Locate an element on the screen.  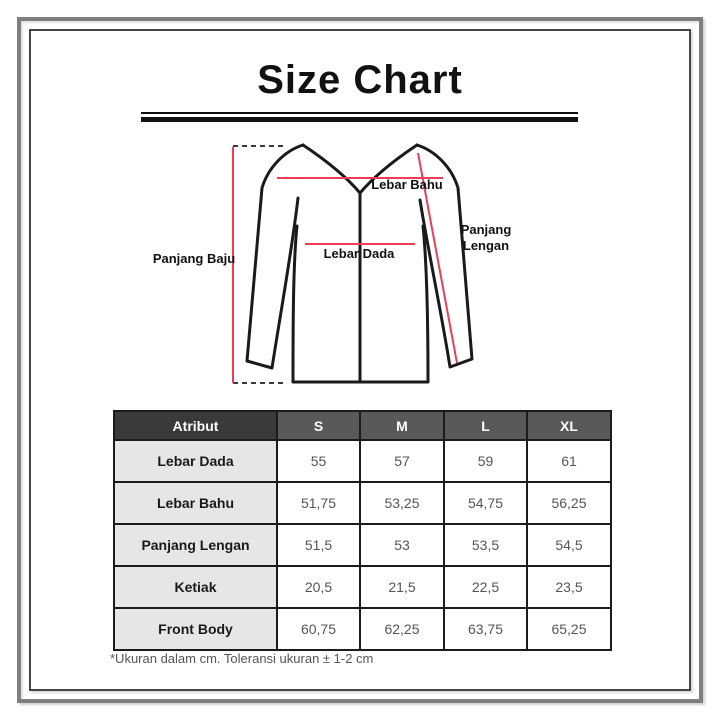
column-header-atribut: Atribut is located at coordinates (195, 425).